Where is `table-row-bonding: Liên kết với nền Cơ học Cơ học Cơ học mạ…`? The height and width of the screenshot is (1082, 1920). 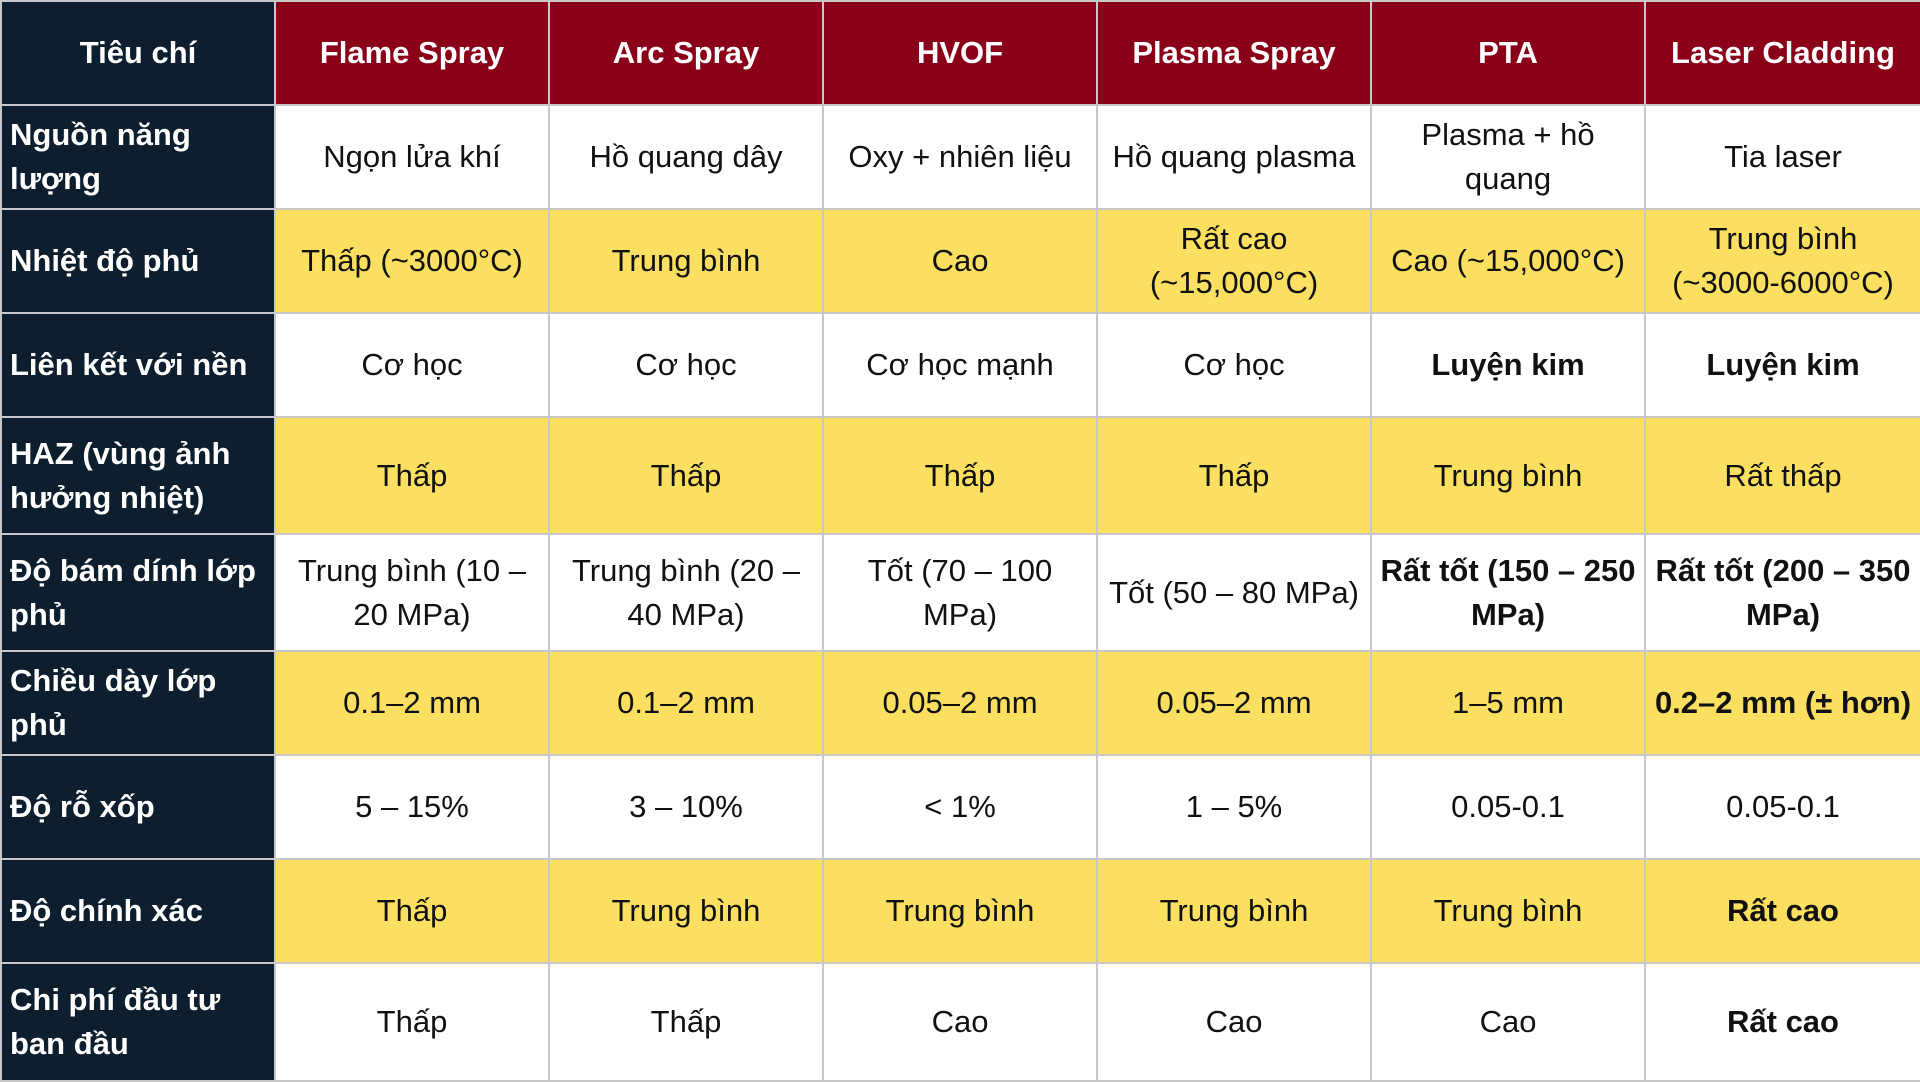 table-row-bonding: Liên kết với nền Cơ học Cơ học Cơ học mạ… is located at coordinates (960, 365).